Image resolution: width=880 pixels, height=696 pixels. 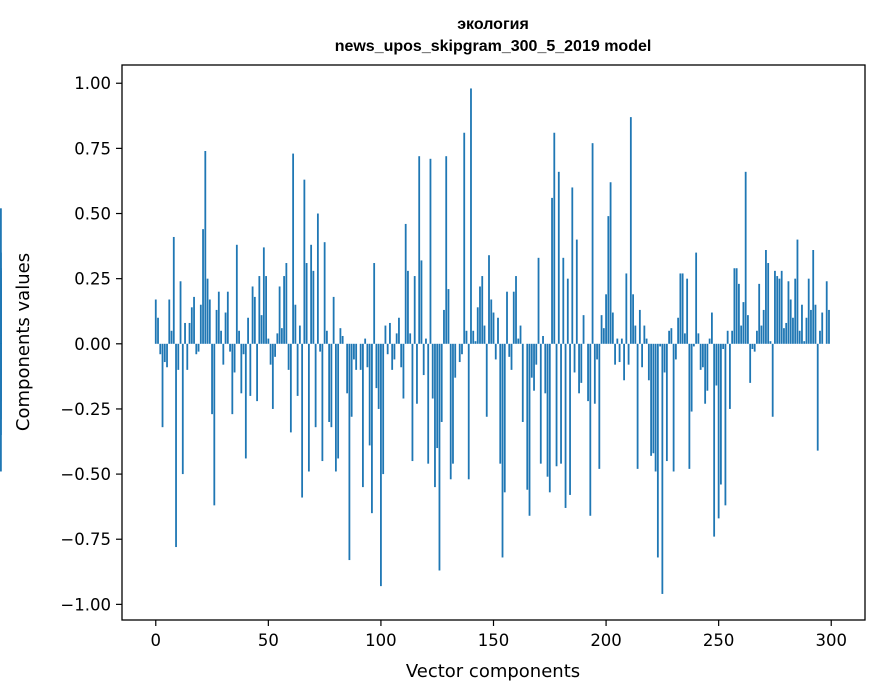 I want to click on bar-undefined, so click(x=1, y=372).